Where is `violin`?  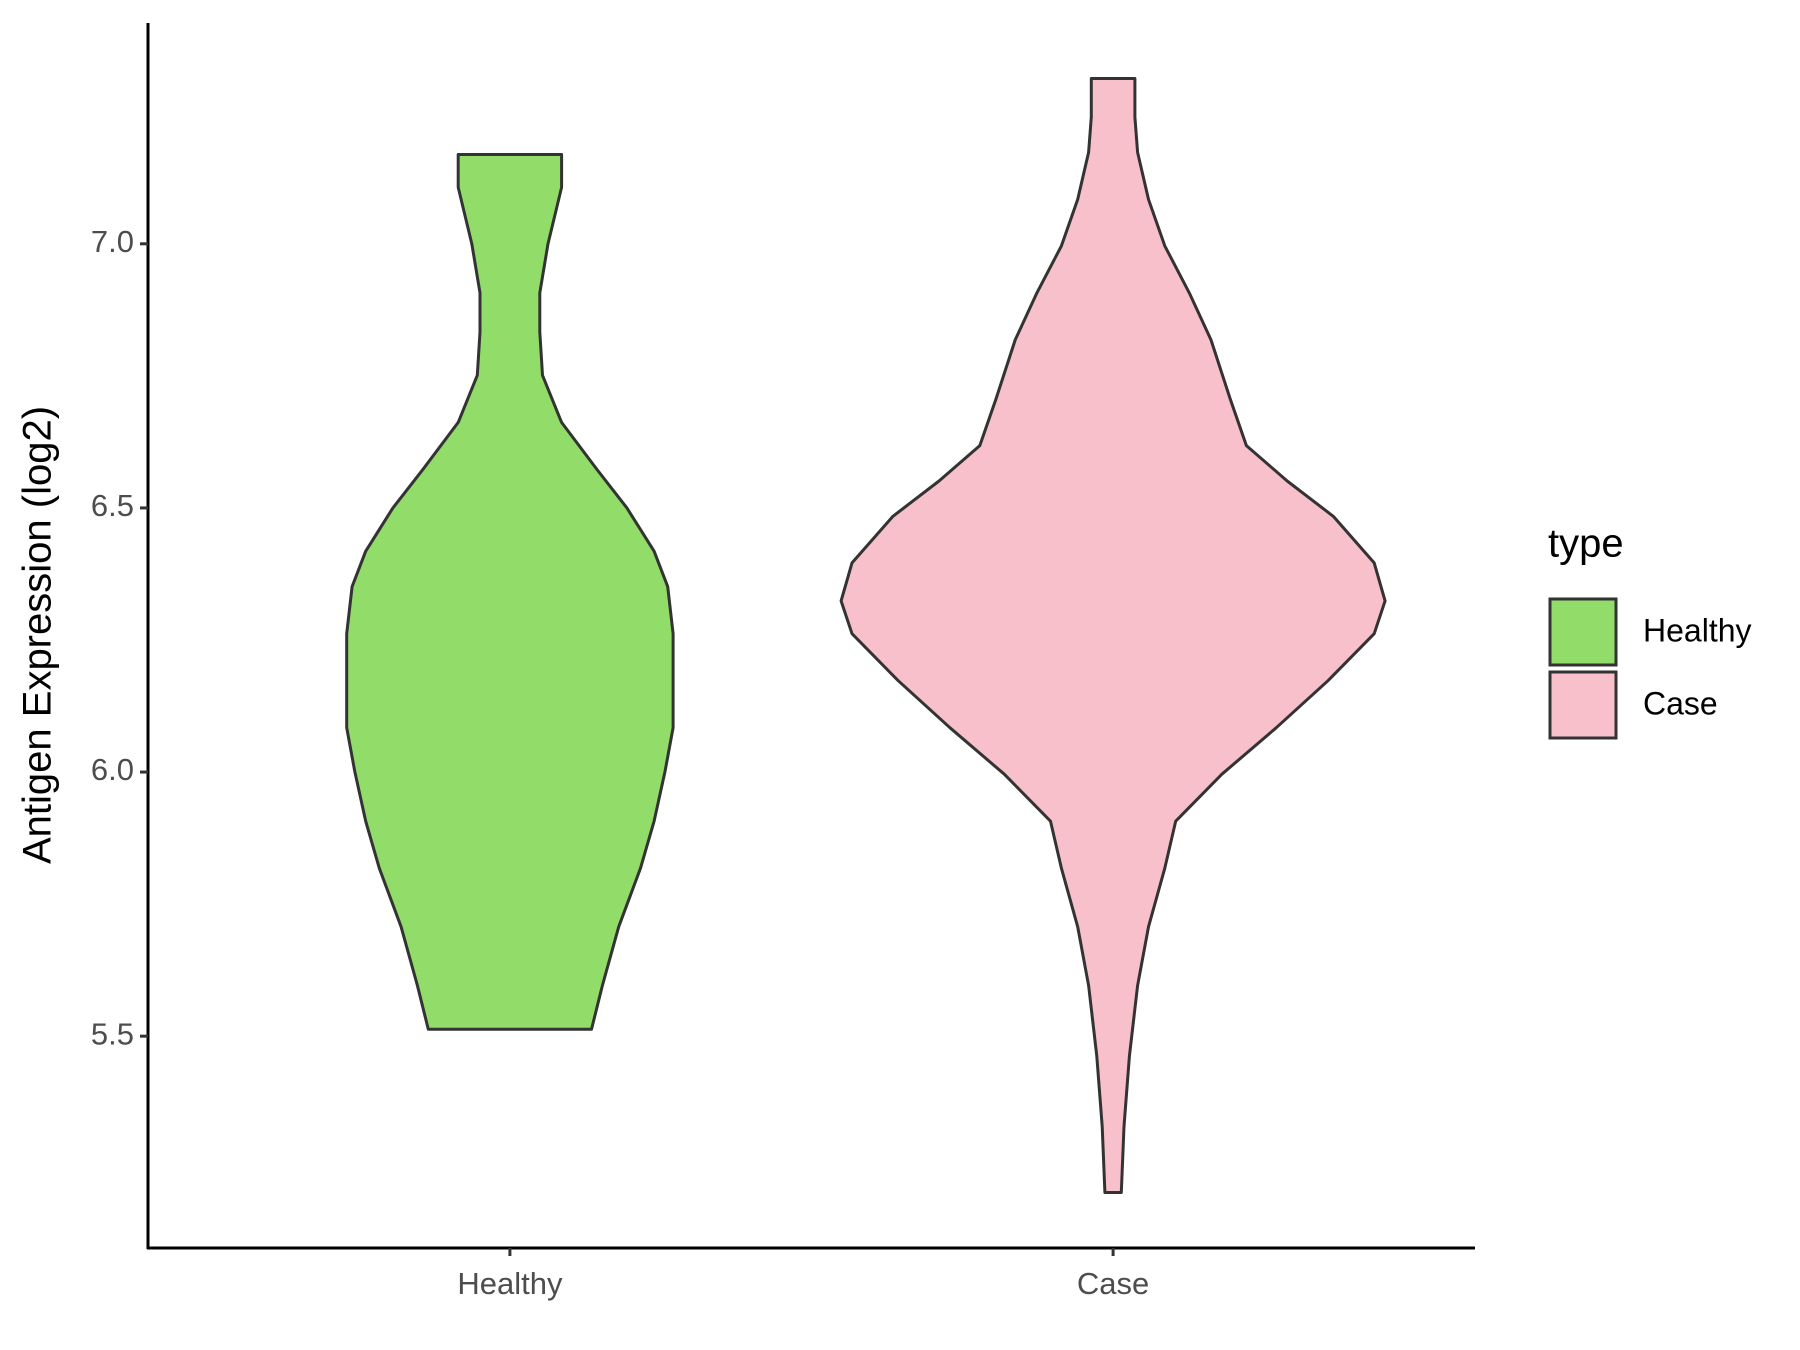
violin is located at coordinates (510, 592).